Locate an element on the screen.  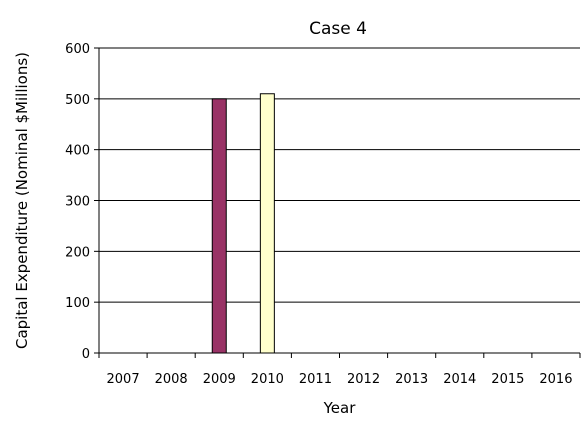
y-tick-label-500: 500 is located at coordinates (77, 100).